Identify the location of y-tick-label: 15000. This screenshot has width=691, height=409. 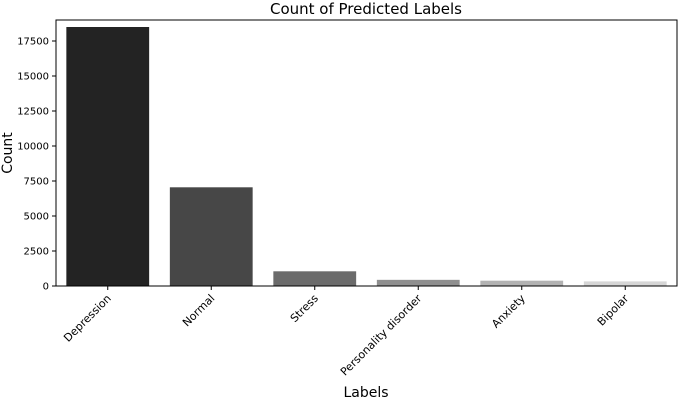
(33, 77).